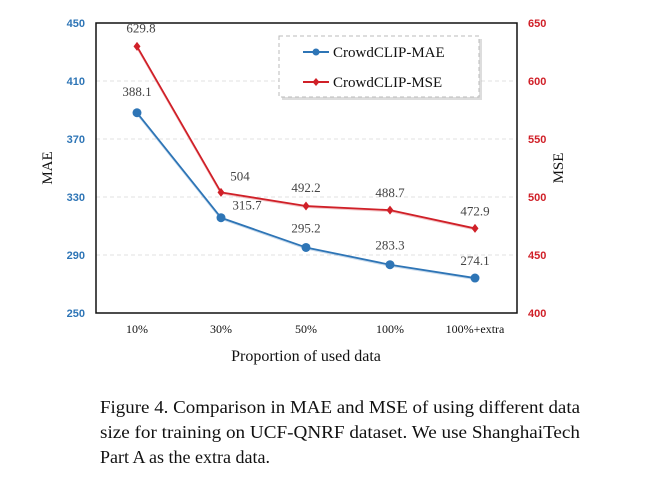 Image resolution: width=657 pixels, height=492 pixels. What do you see at coordinates (559, 168) in the screenshot?
I see `right-axis-label: MSE` at bounding box center [559, 168].